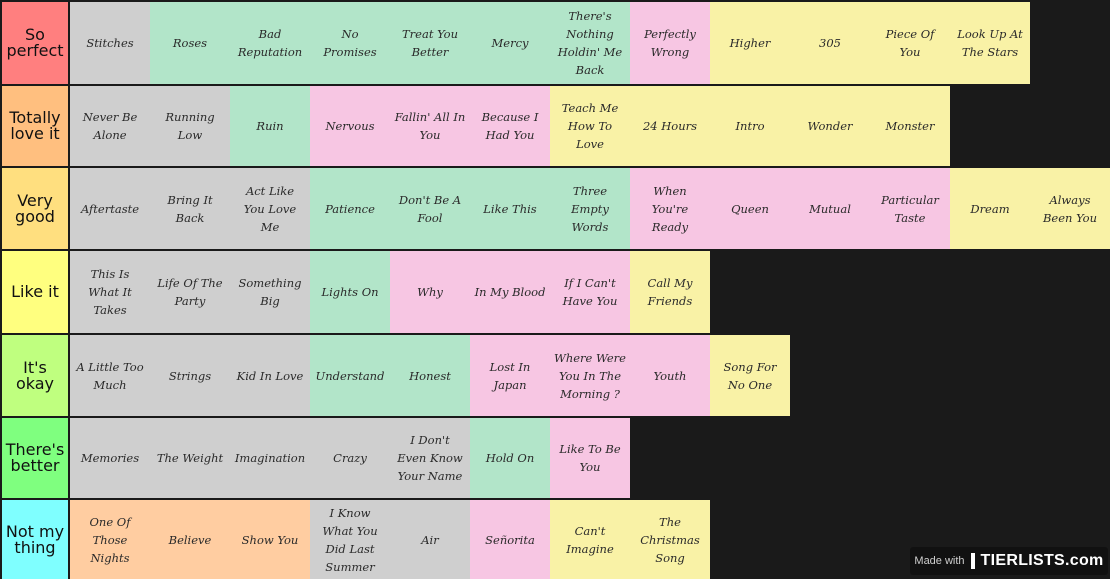 The image size is (1110, 579). What do you see at coordinates (35, 375) in the screenshot?
I see `tier-label: It's okay` at bounding box center [35, 375].